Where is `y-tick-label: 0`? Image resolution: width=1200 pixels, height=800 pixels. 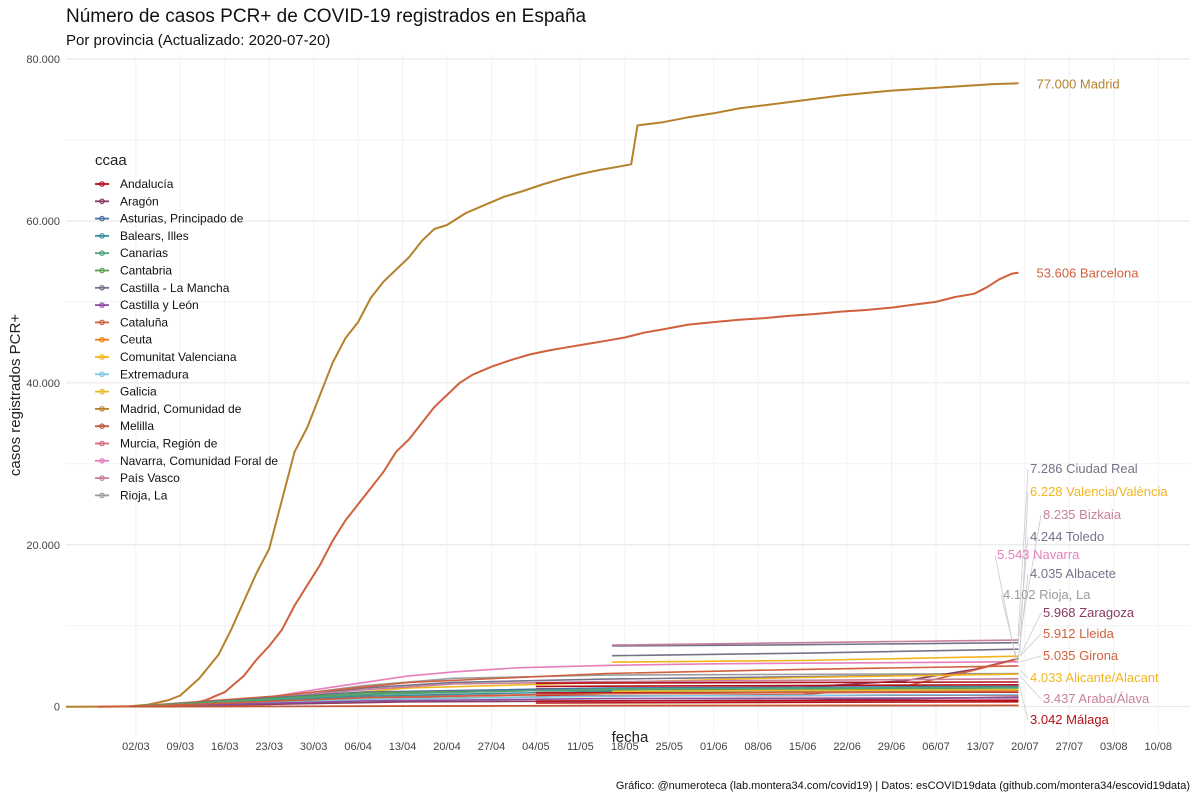
y-tick-label: 0 is located at coordinates (57, 708).